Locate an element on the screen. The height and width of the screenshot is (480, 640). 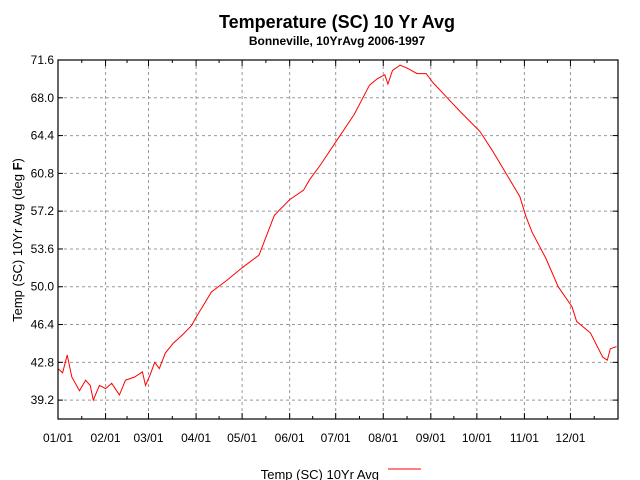
x-tick-label: 01/01 is located at coordinates (58, 438).